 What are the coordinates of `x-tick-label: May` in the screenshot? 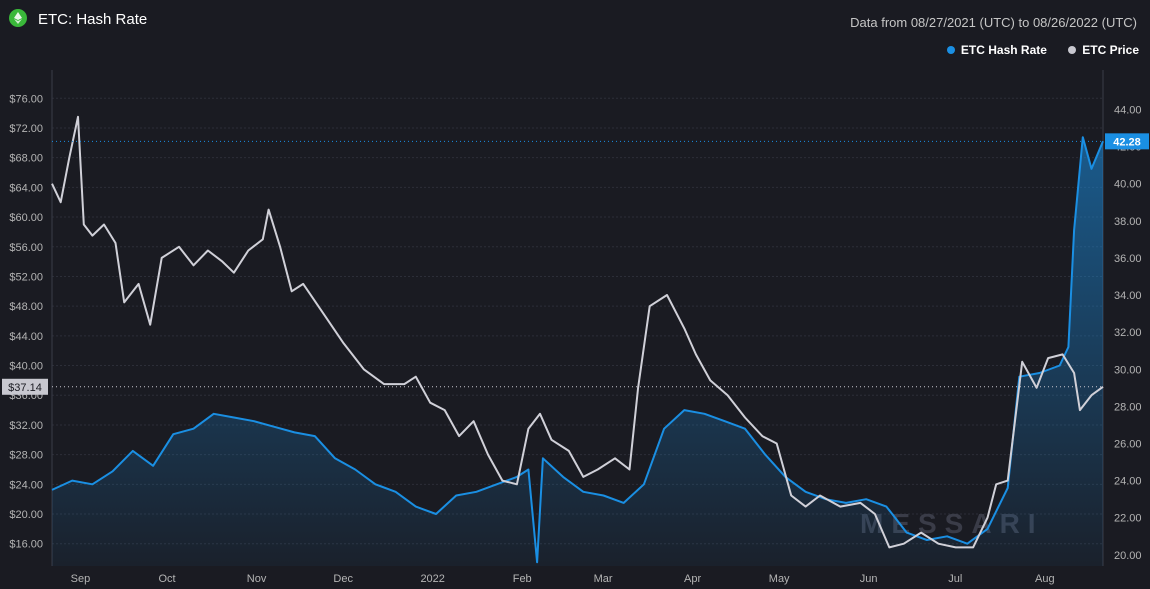 It's located at (779, 579).